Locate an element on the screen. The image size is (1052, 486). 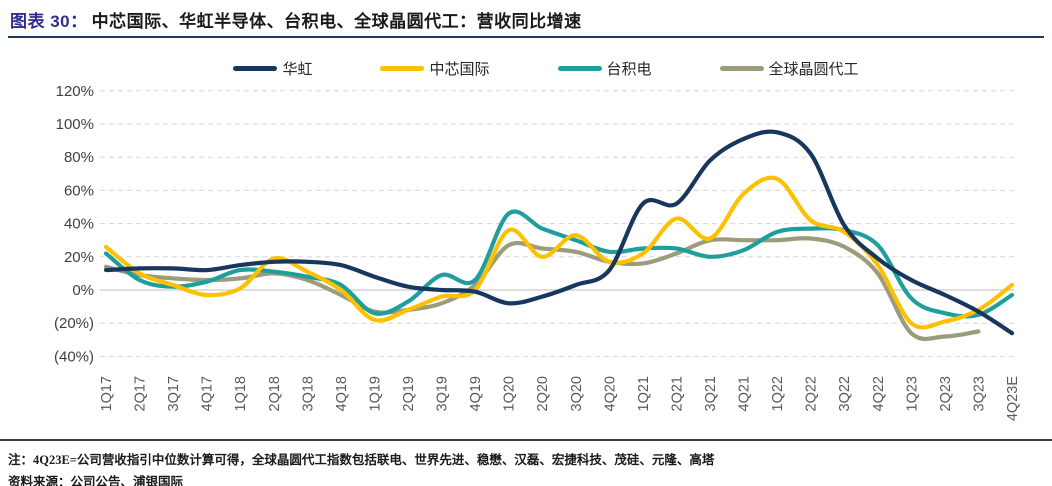
x-tick-label: 1Q18 is located at coordinates (241, 393).